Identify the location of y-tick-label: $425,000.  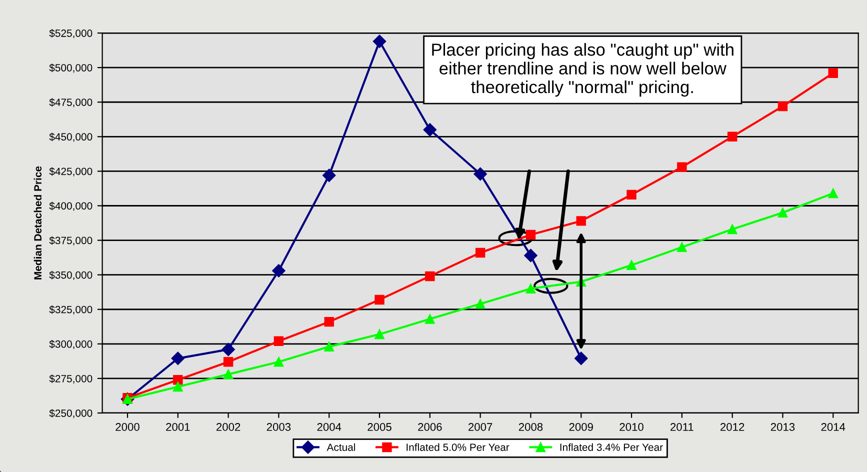
(70, 171).